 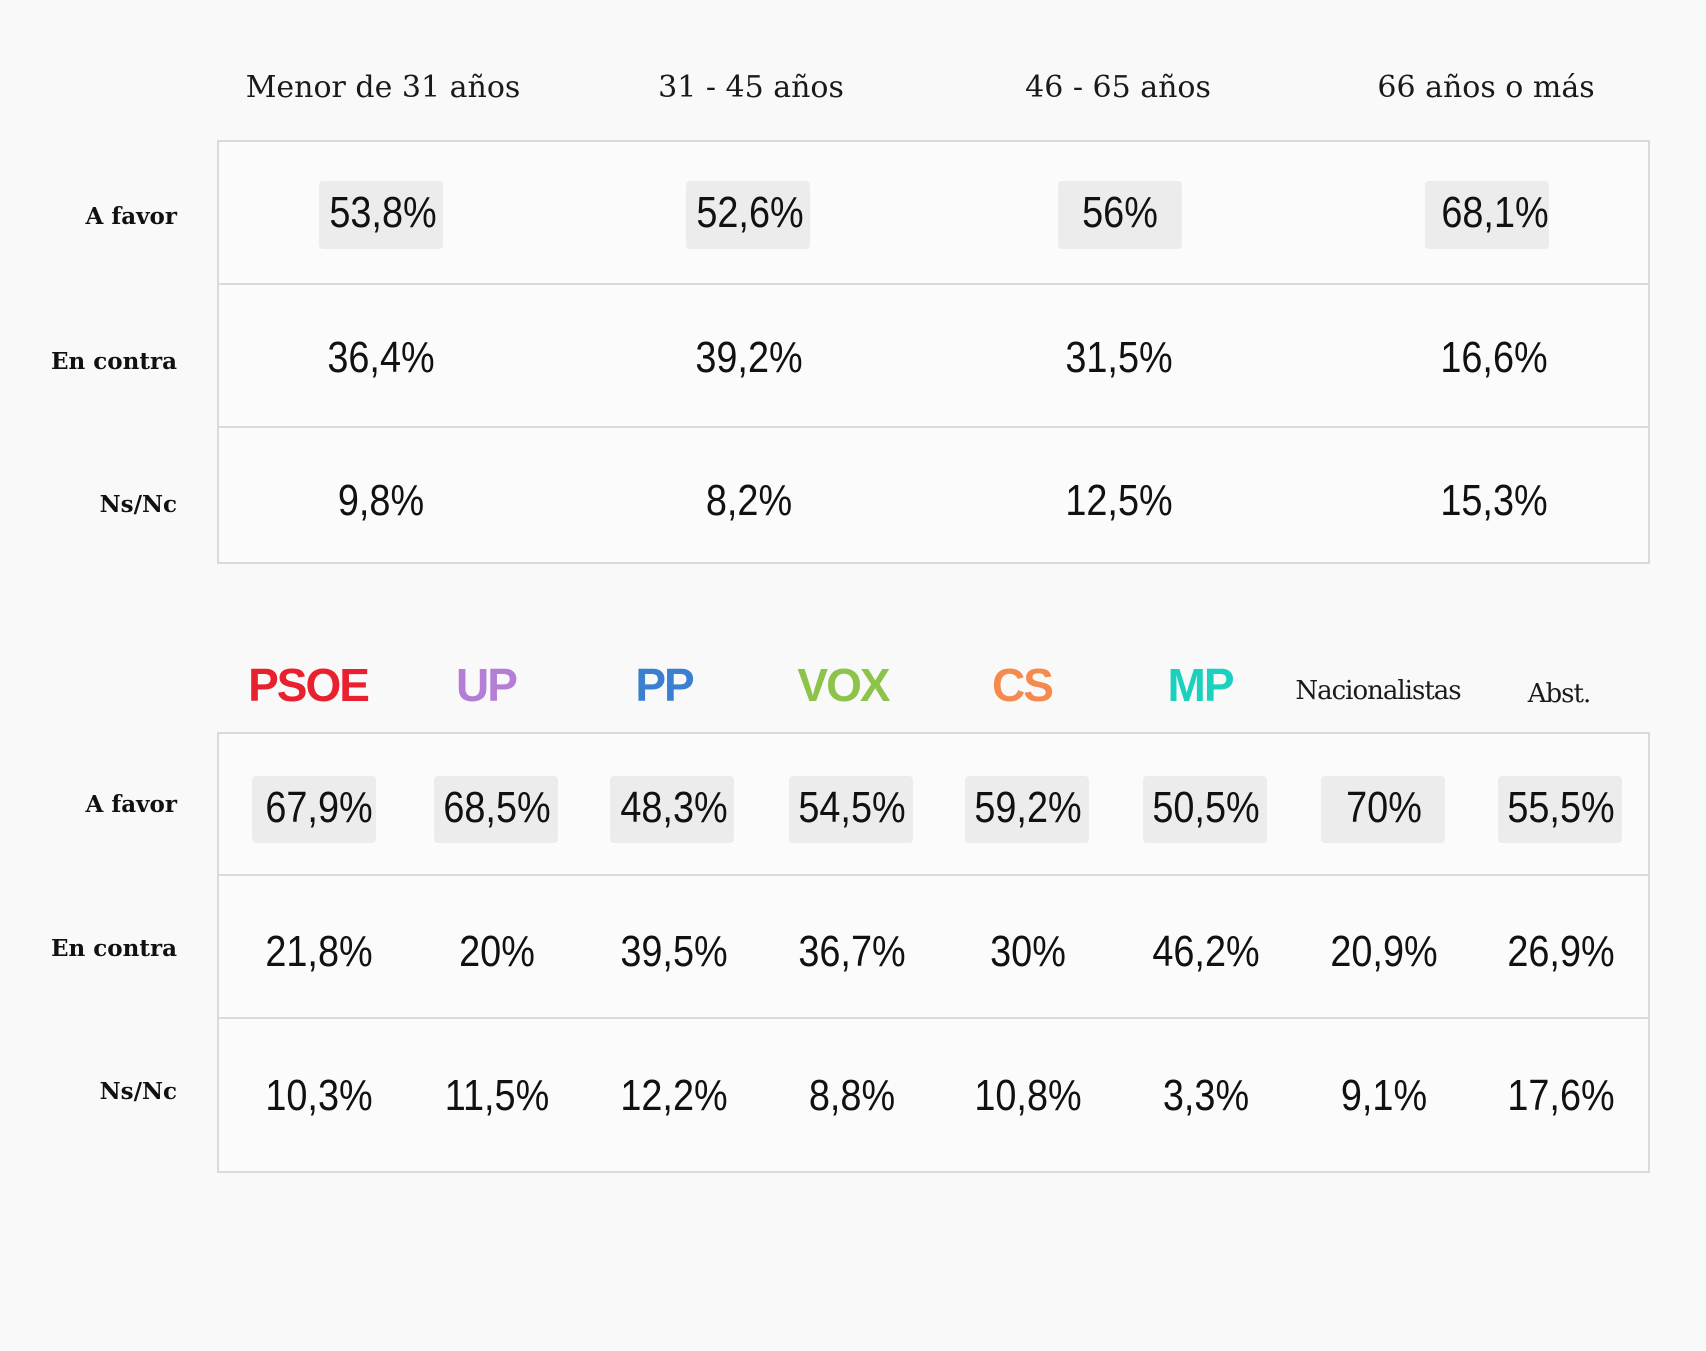 I want to click on cell-value: 59,2%, so click(x=1028, y=807).